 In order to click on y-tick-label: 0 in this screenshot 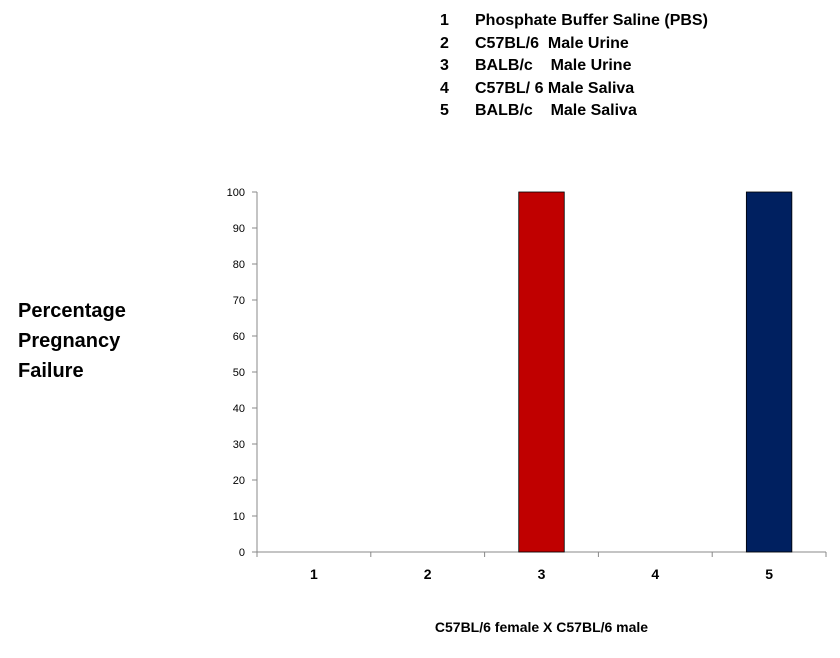, I will do `click(242, 553)`.